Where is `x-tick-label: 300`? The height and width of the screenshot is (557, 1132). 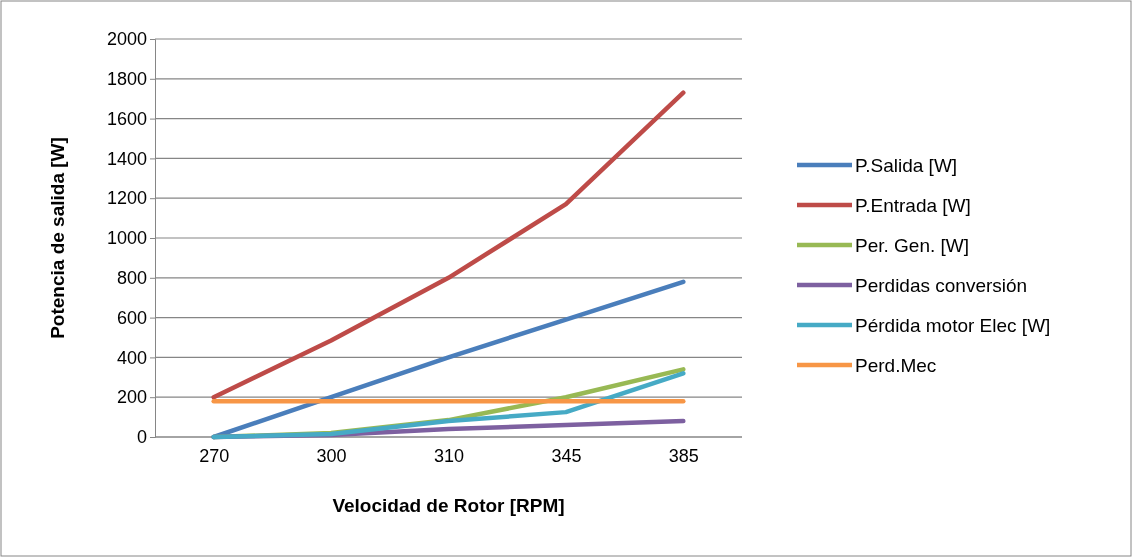
x-tick-label: 300 is located at coordinates (331, 455).